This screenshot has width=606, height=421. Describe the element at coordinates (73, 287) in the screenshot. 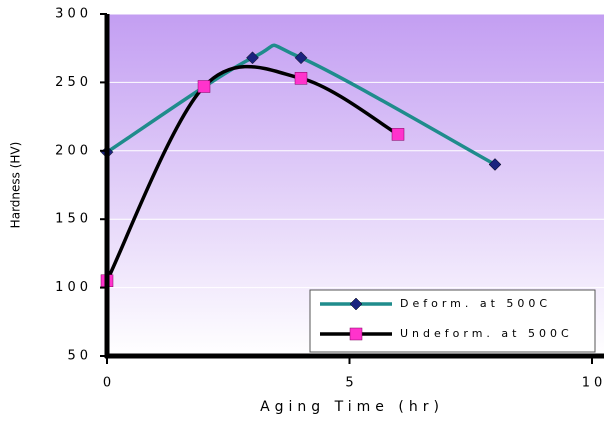

I see `y-tick-label: 100` at that location.